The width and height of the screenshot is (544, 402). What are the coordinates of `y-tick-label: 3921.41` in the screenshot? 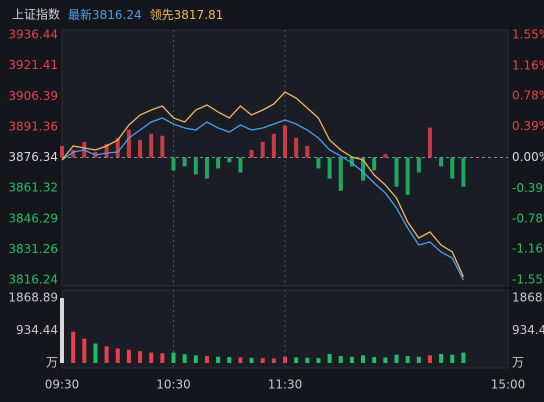 It's located at (33, 65).